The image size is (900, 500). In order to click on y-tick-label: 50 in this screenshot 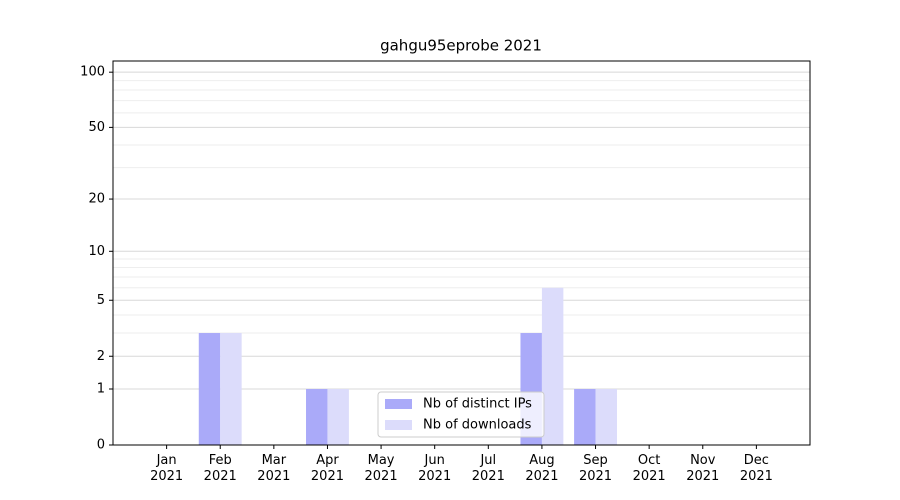, I will do `click(96, 127)`.